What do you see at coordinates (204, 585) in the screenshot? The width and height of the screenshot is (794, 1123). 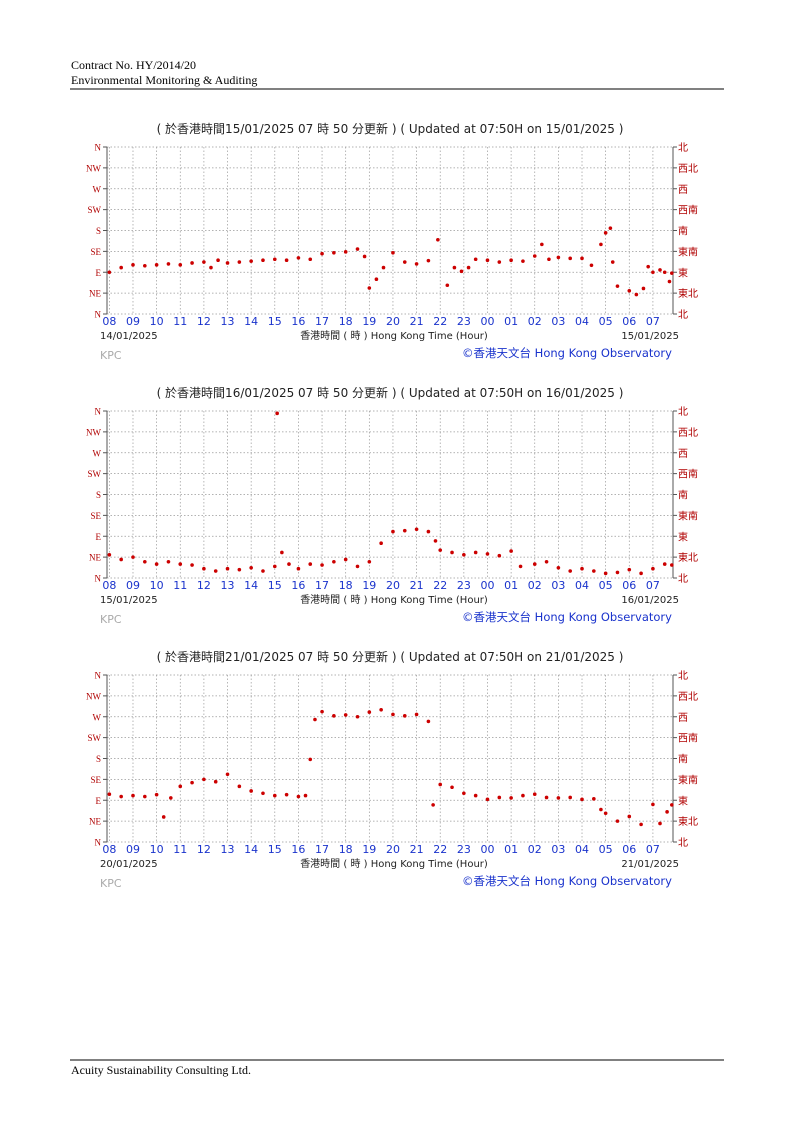 I see `x-tick-label: 12` at bounding box center [204, 585].